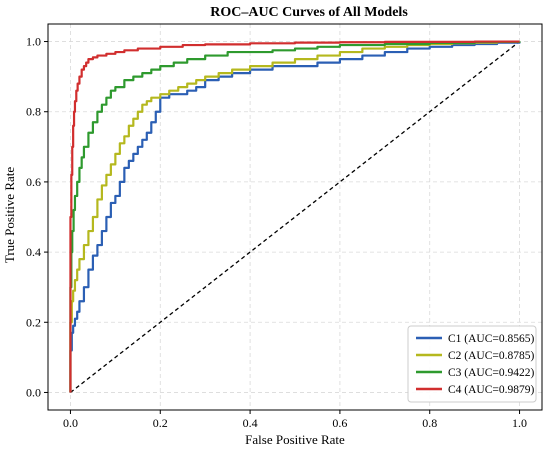 The width and height of the screenshot is (550, 451). I want to click on x-tick-label: 0.0, so click(70, 423).